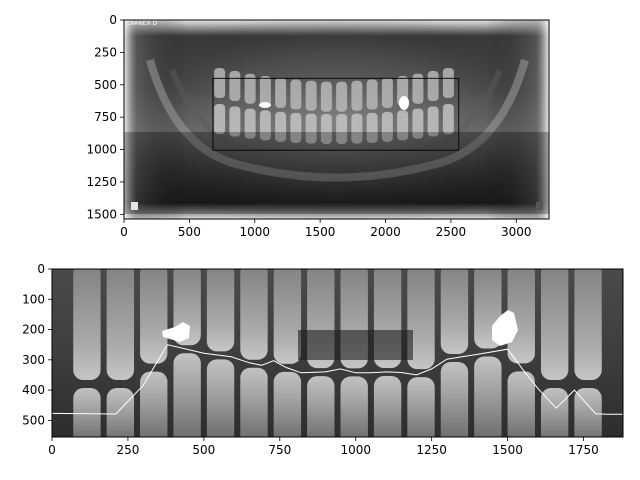  Describe the element at coordinates (337, 379) in the screenshot. I see `occlusal-trace-line` at that location.